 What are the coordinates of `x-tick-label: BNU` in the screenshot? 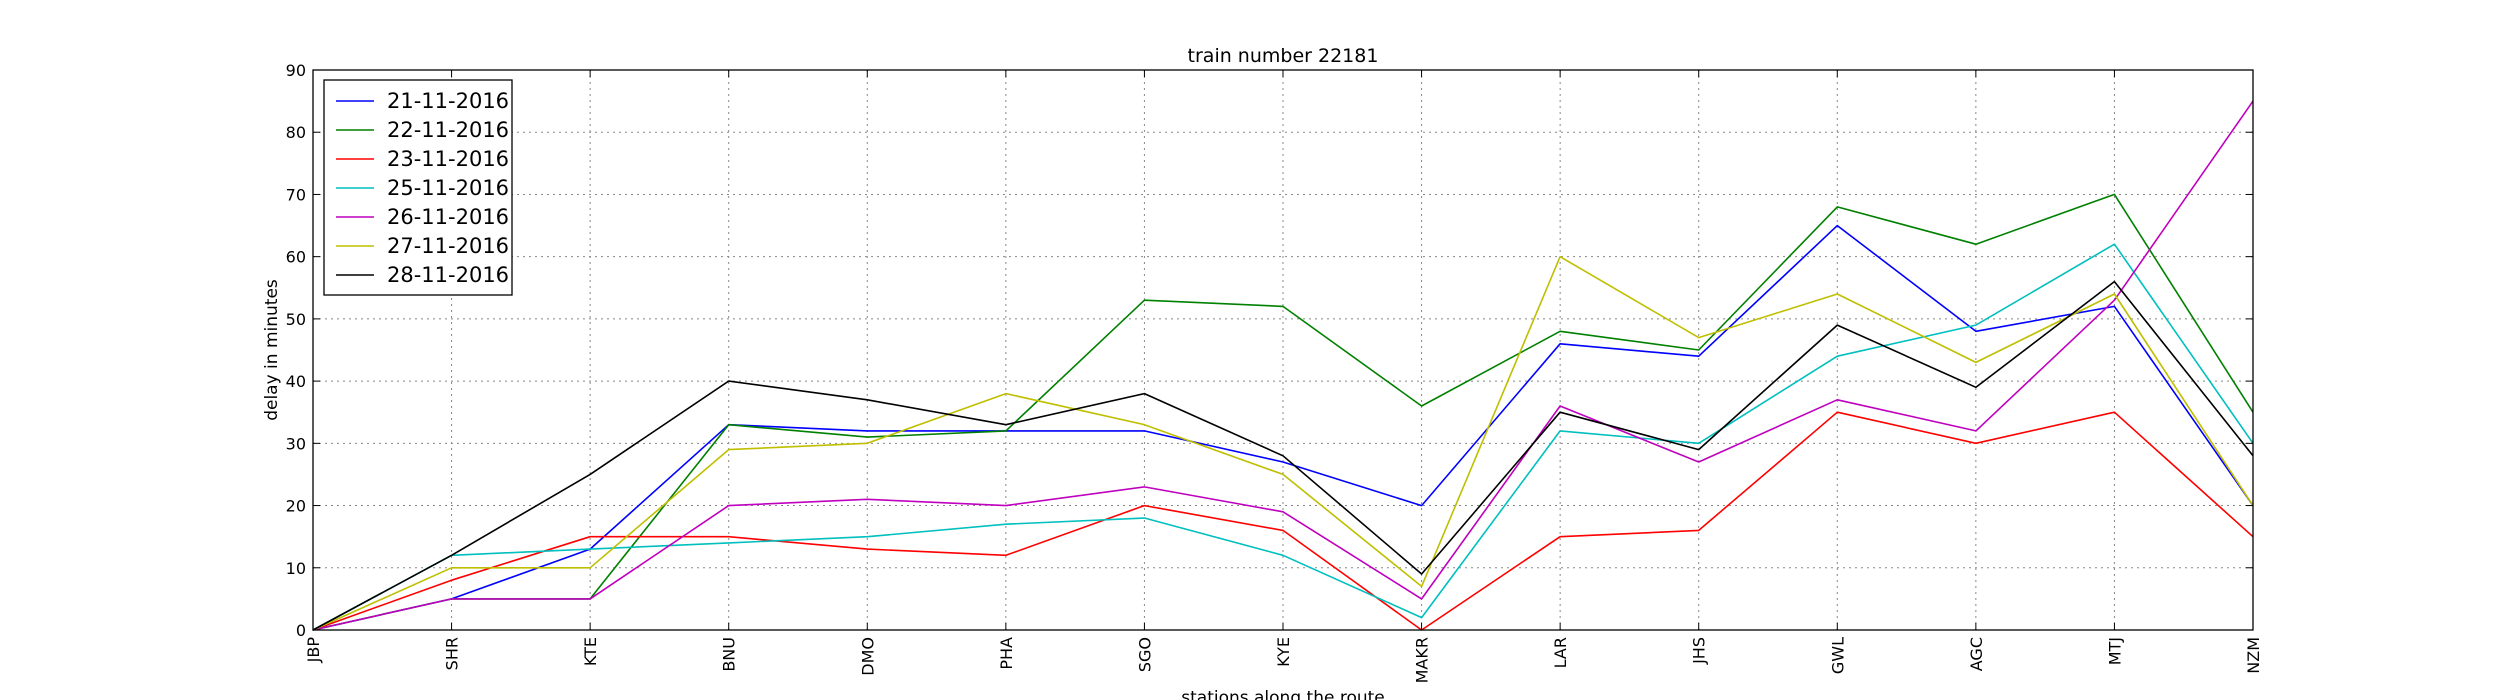 It's located at (729, 654).